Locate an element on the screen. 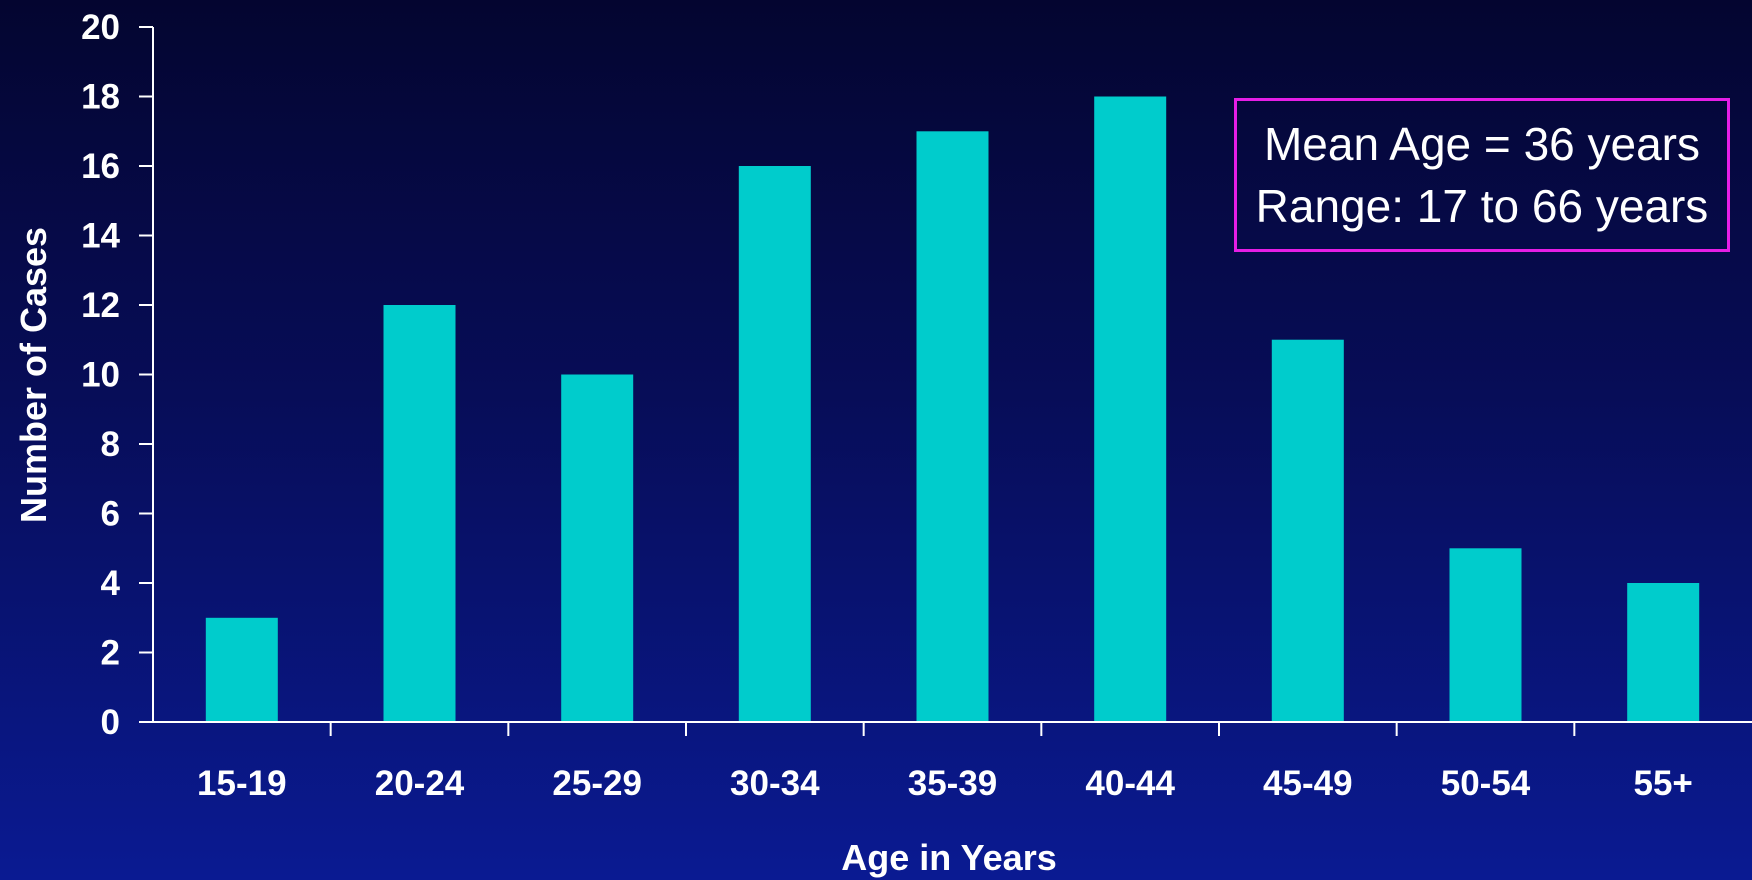 The width and height of the screenshot is (1752, 880). age-range-text: Range: 17 to 66 years is located at coordinates (1482, 206).